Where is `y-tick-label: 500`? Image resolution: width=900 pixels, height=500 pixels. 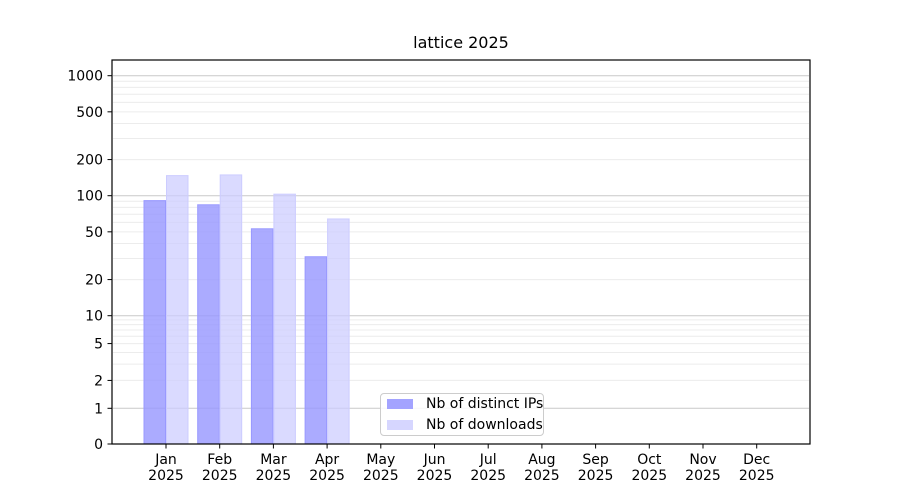 y-tick-label: 500 is located at coordinates (89, 113).